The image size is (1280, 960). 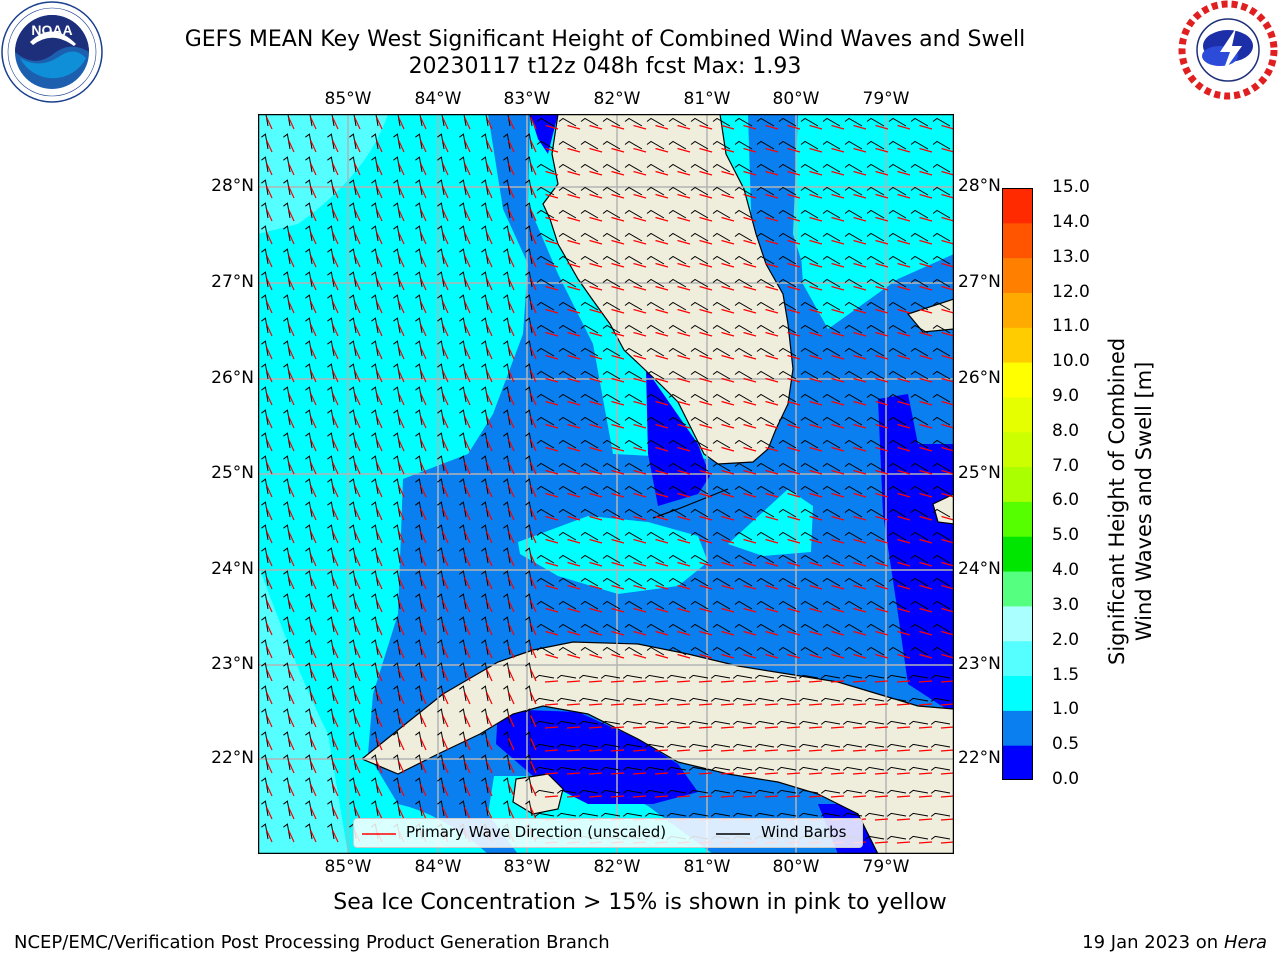 What do you see at coordinates (1071, 187) in the screenshot?
I see `colorbar-tick-label: 15.0` at bounding box center [1071, 187].